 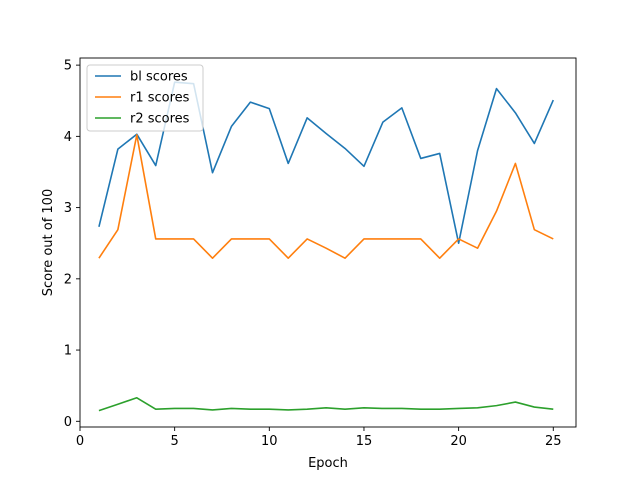 What do you see at coordinates (68, 351) in the screenshot?
I see `y-tick-label: 1` at bounding box center [68, 351].